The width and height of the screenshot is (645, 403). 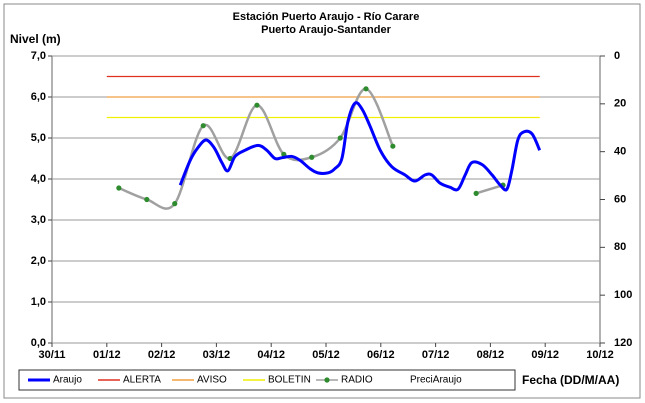 I want to click on legend-label: BOLETIN, so click(x=289, y=380).